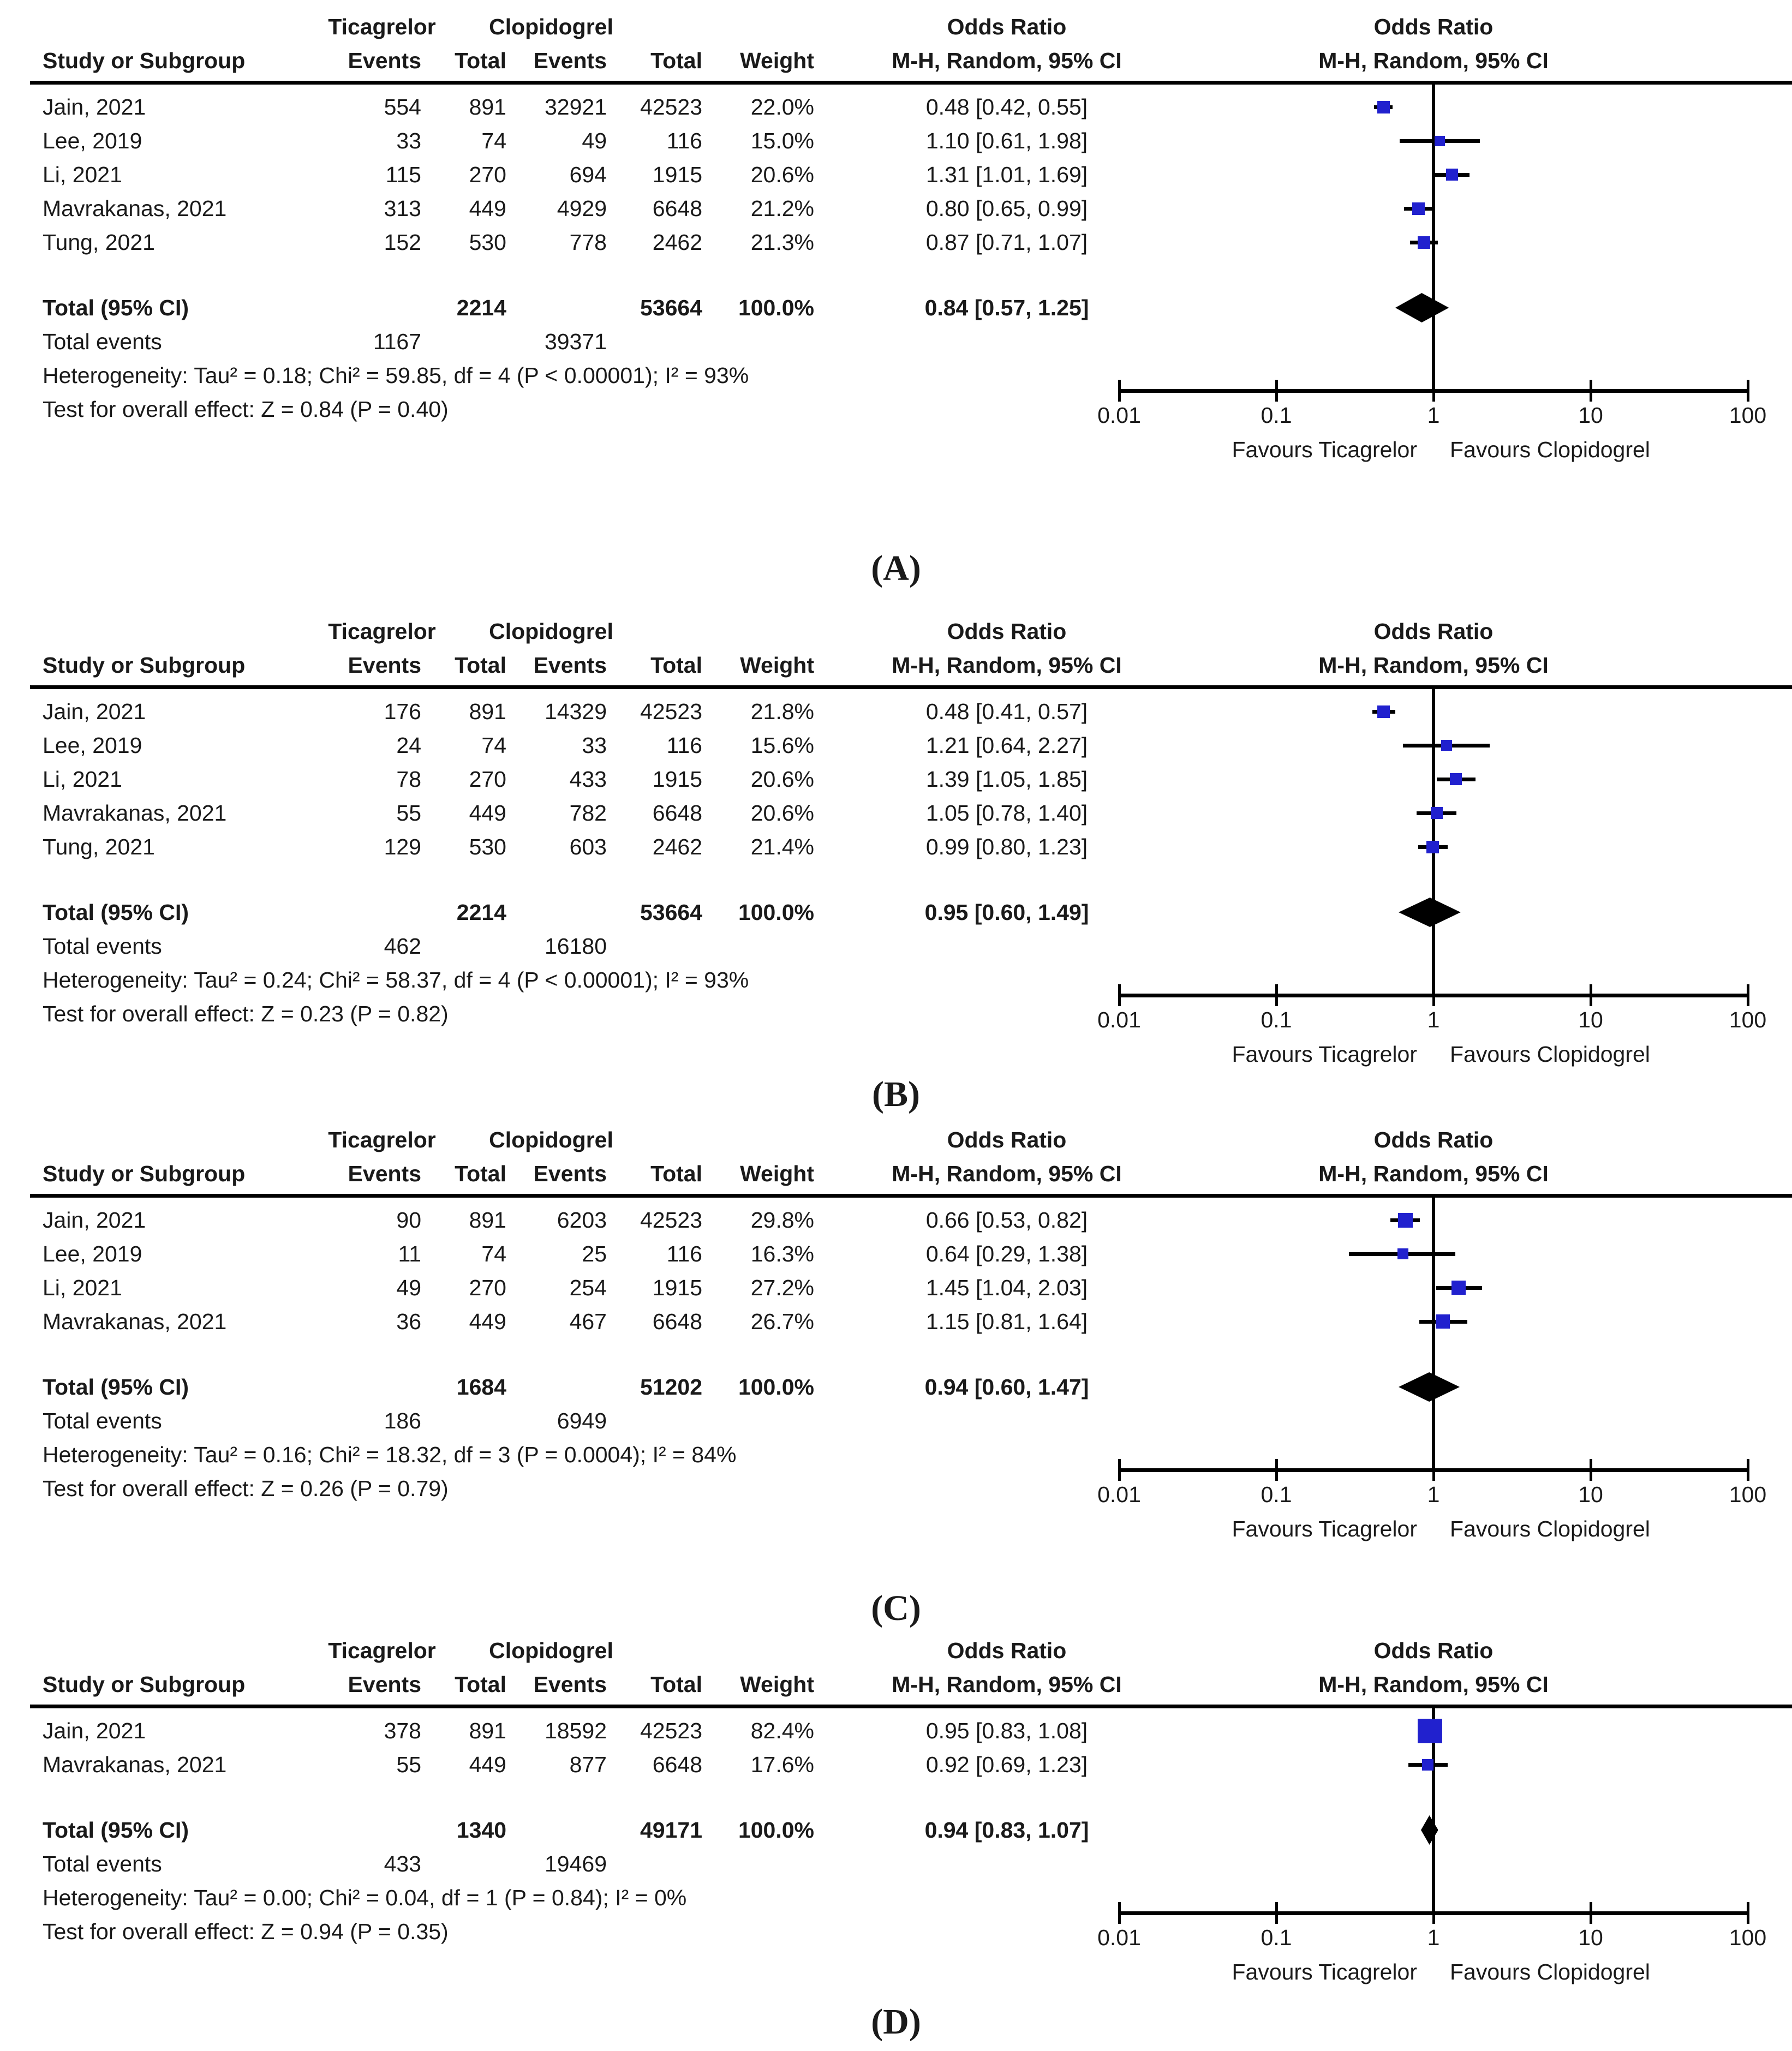  Describe the element at coordinates (1007, 1764) in the screenshot. I see `odds-ratio-text: 0.92 [0.69, 1.23]` at that location.